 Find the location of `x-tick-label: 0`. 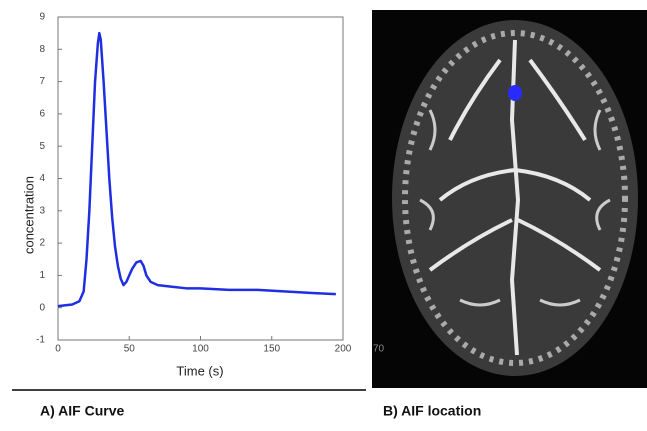

x-tick-label: 0 is located at coordinates (58, 349).